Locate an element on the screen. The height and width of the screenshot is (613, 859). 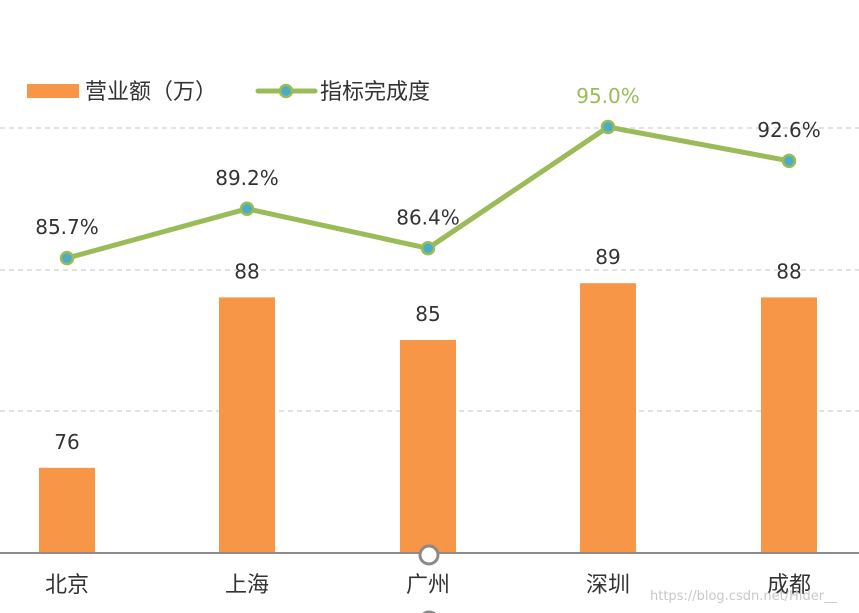
bar-value-label: 89 is located at coordinates (607, 257).